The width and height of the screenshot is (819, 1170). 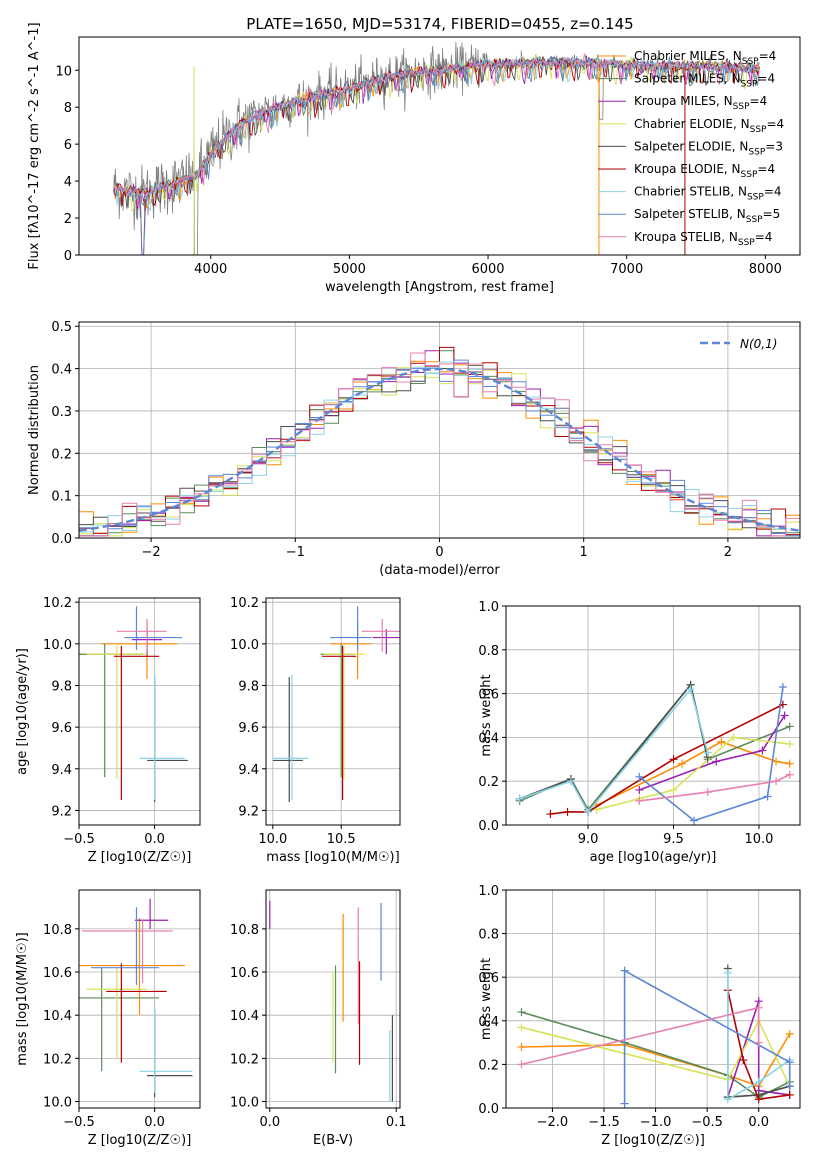 What do you see at coordinates (63, 71) in the screenshot?
I see `y-tick-label: 10` at bounding box center [63, 71].